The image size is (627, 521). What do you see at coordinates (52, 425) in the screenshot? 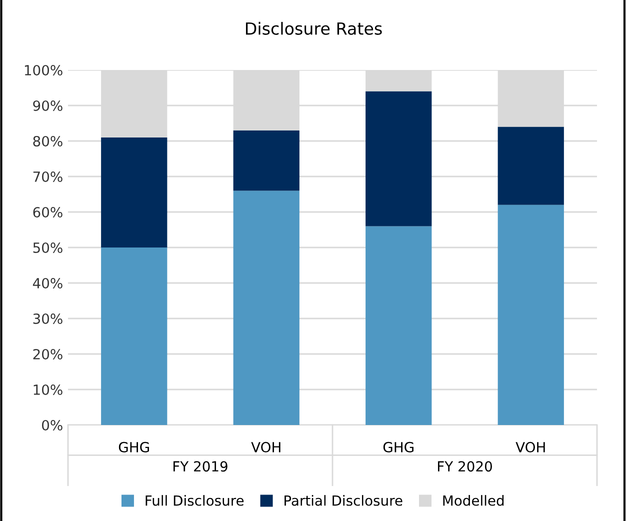
I see `y-tick-label: 0%` at bounding box center [52, 425].